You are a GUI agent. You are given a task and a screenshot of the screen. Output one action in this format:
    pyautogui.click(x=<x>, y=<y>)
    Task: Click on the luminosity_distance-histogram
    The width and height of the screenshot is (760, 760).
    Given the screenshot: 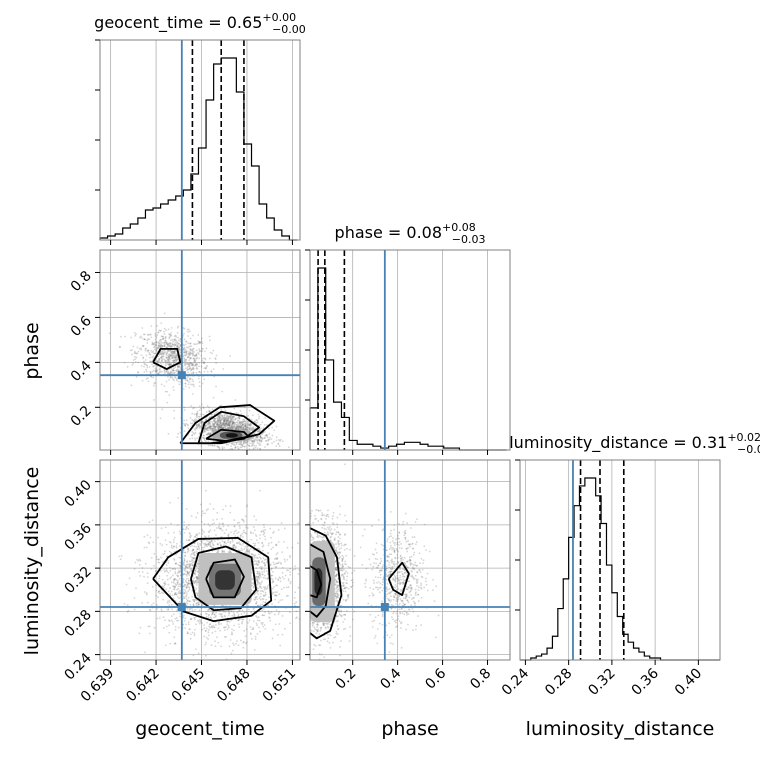 What is the action you would take?
    pyautogui.click(x=620, y=569)
    